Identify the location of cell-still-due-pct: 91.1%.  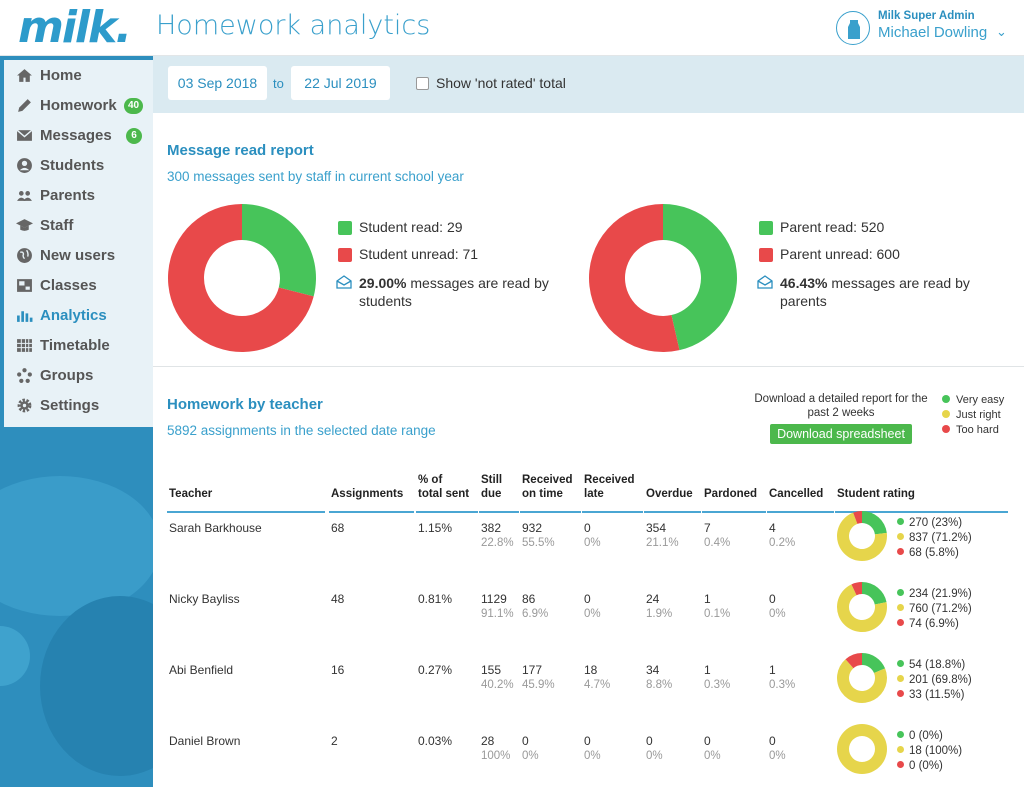
(497, 614).